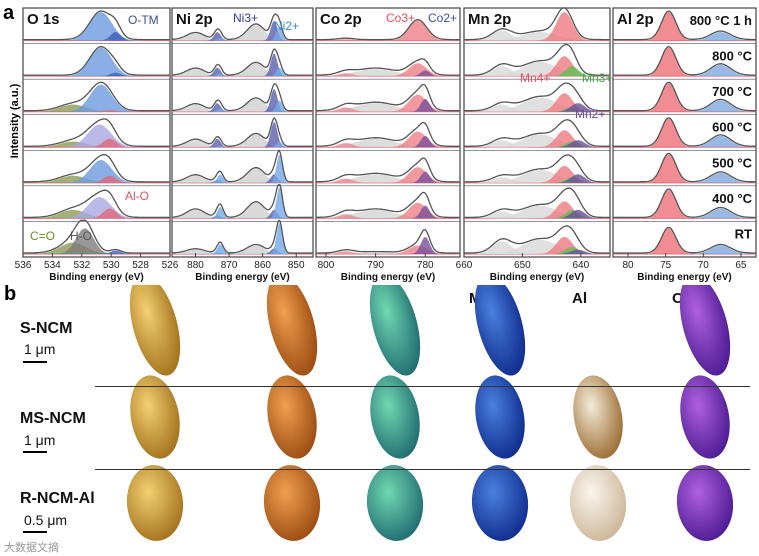 The image size is (759, 556). I want to click on peak-h-o, so click(96, 241).